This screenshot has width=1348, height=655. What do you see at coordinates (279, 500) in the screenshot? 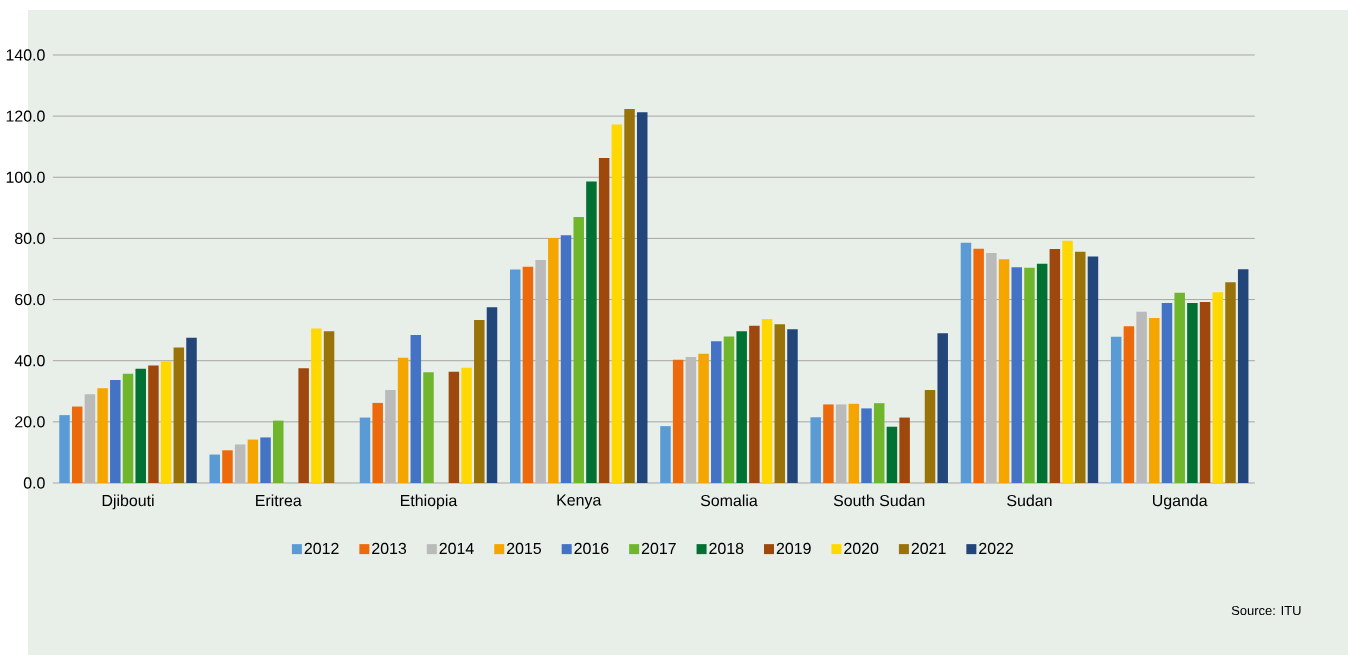
I see `x-tick-label: Eritrea` at bounding box center [279, 500].